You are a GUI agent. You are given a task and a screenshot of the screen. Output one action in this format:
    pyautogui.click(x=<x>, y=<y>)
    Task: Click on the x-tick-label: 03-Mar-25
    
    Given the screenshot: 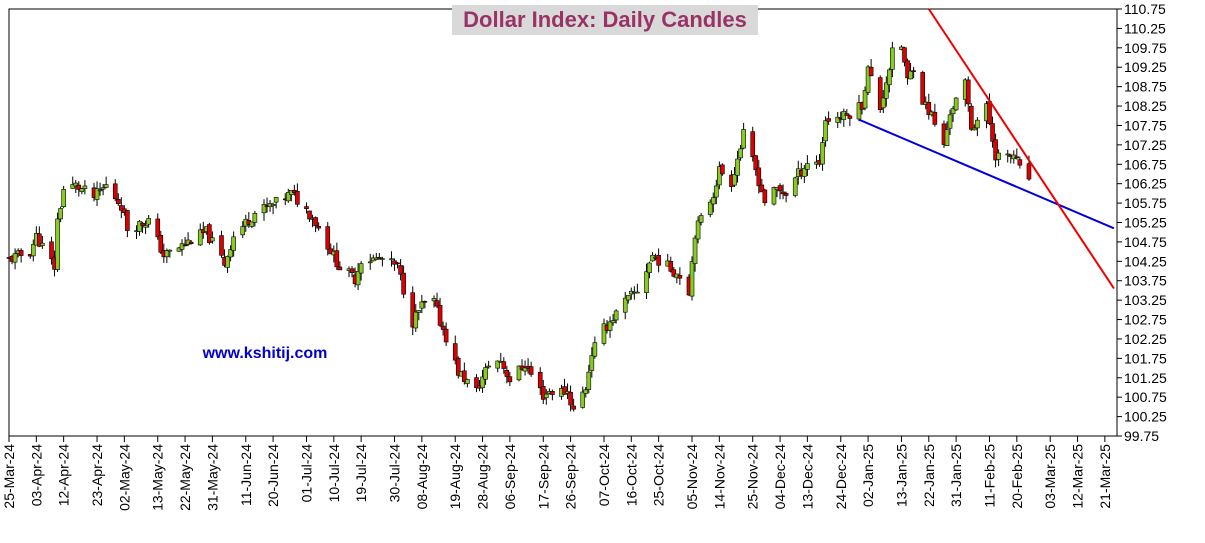 What is the action you would take?
    pyautogui.click(x=1050, y=476)
    